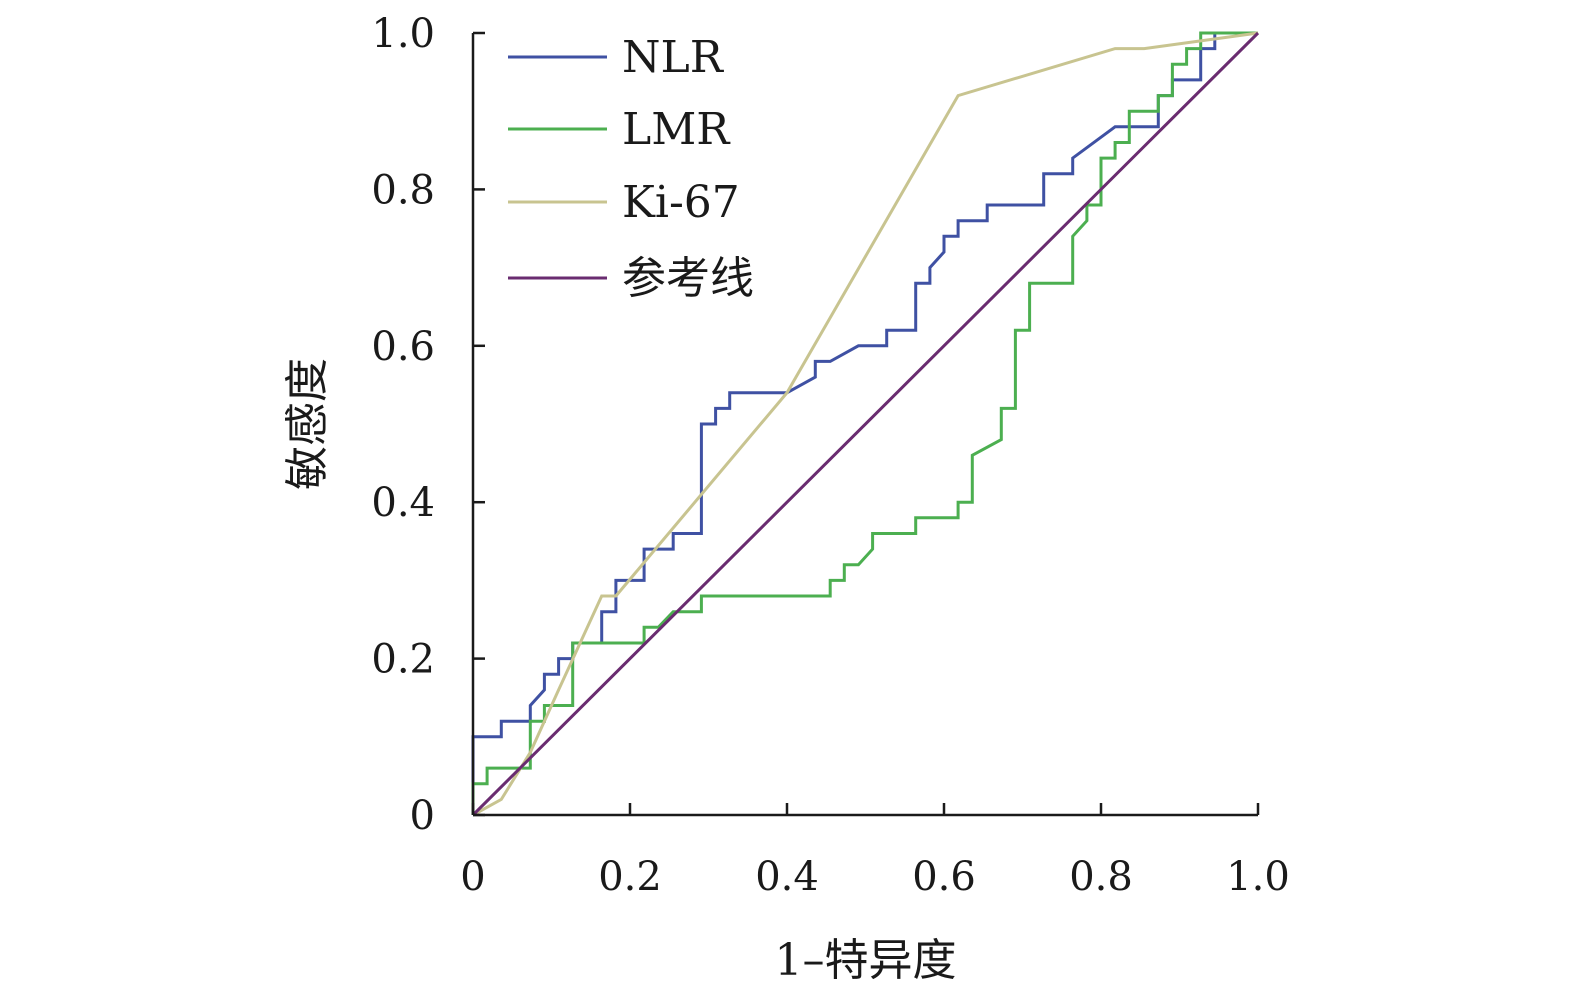 This screenshot has width=1575, height=1002. What do you see at coordinates (1101, 877) in the screenshot?
I see `x-tick-label: 0.8` at bounding box center [1101, 877].